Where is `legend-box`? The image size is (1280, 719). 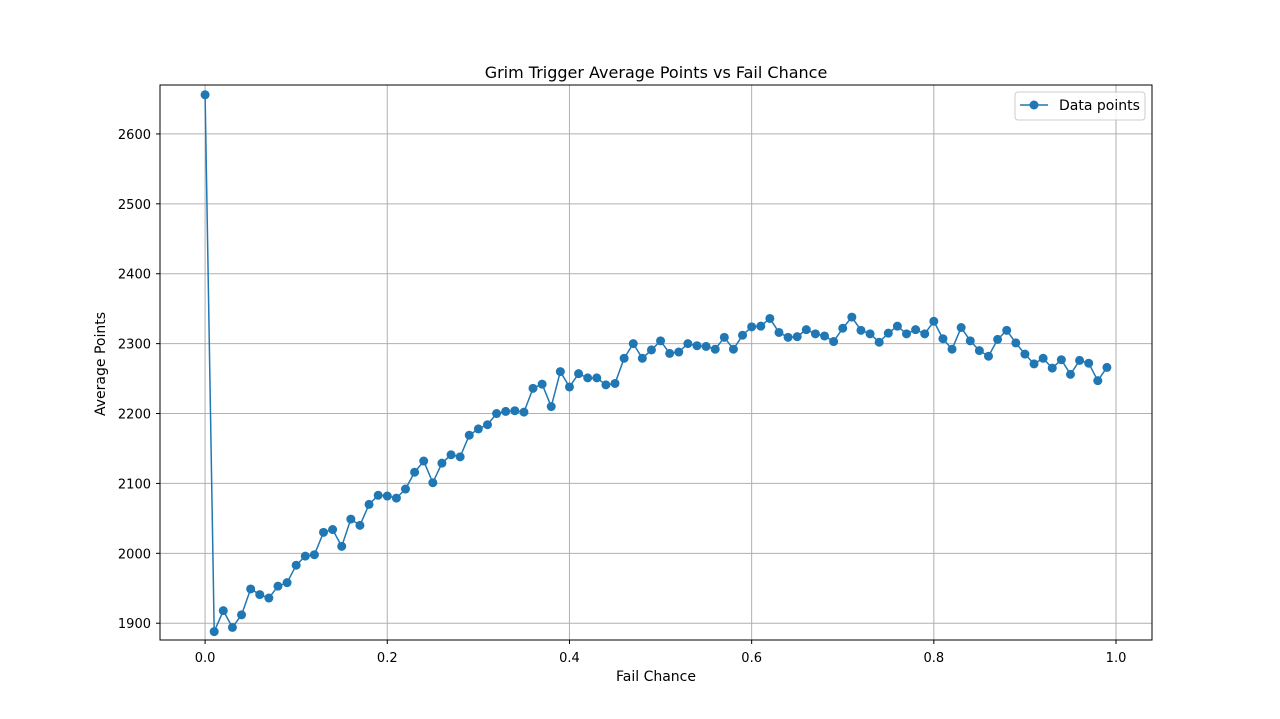 legend-box is located at coordinates (1080, 106).